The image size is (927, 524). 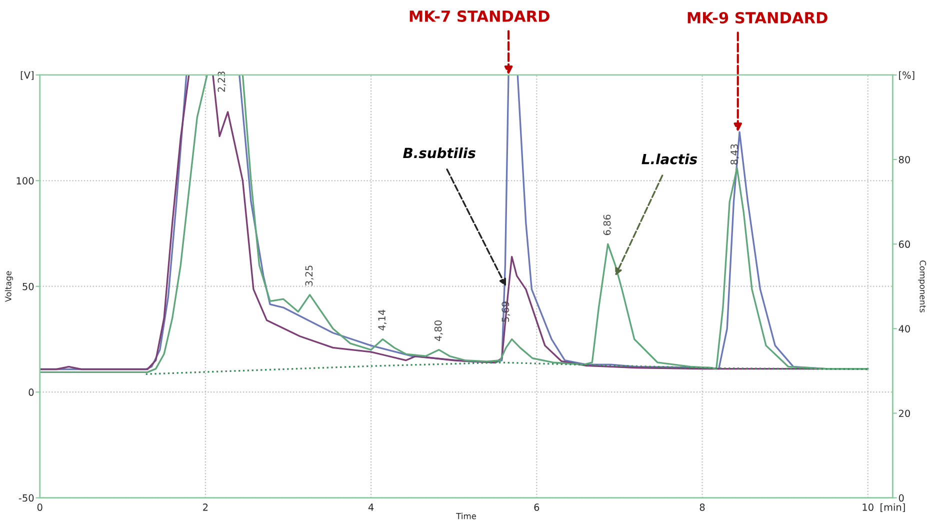 I want to click on y2-tick-label: 80, so click(x=904, y=160).